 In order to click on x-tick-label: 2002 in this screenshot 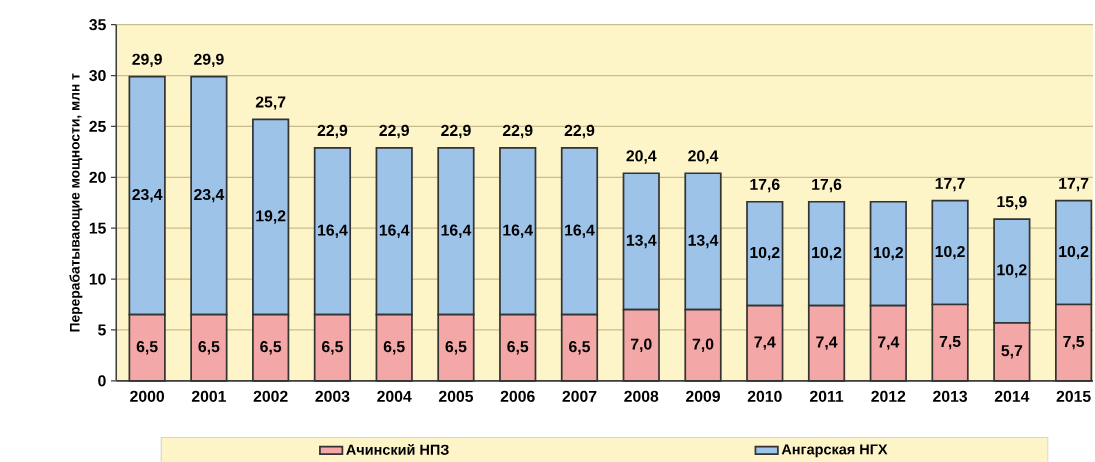, I will do `click(270, 396)`.